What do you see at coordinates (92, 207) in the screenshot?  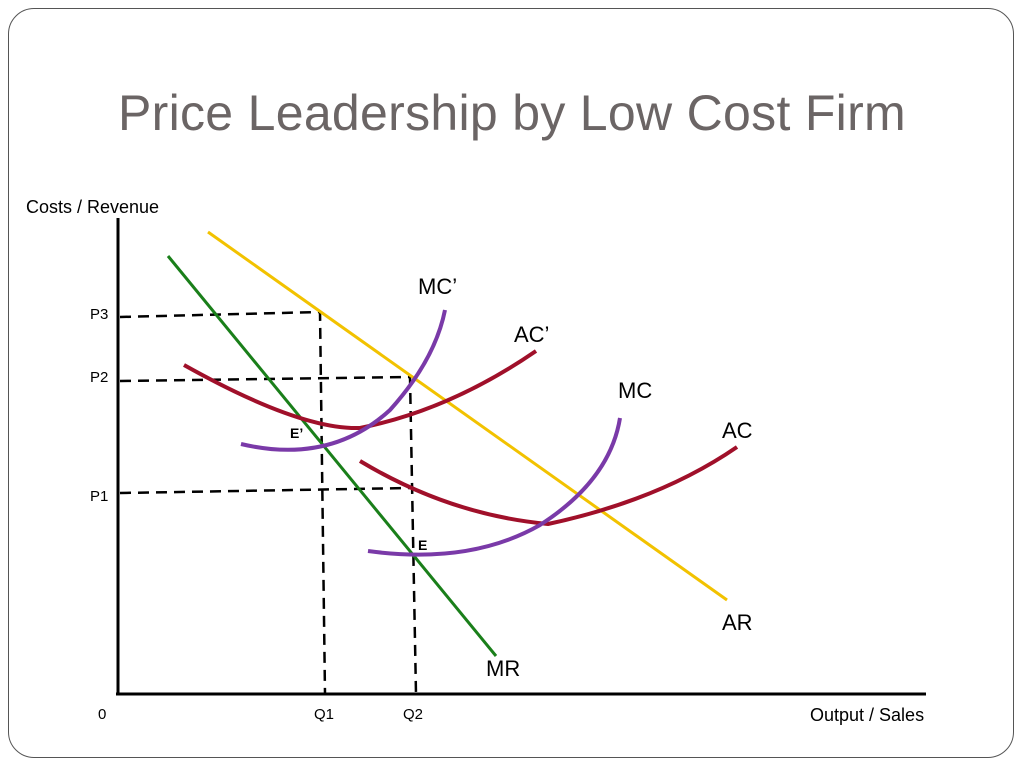 I see `y-axis-label: Costs / Revenue` at bounding box center [92, 207].